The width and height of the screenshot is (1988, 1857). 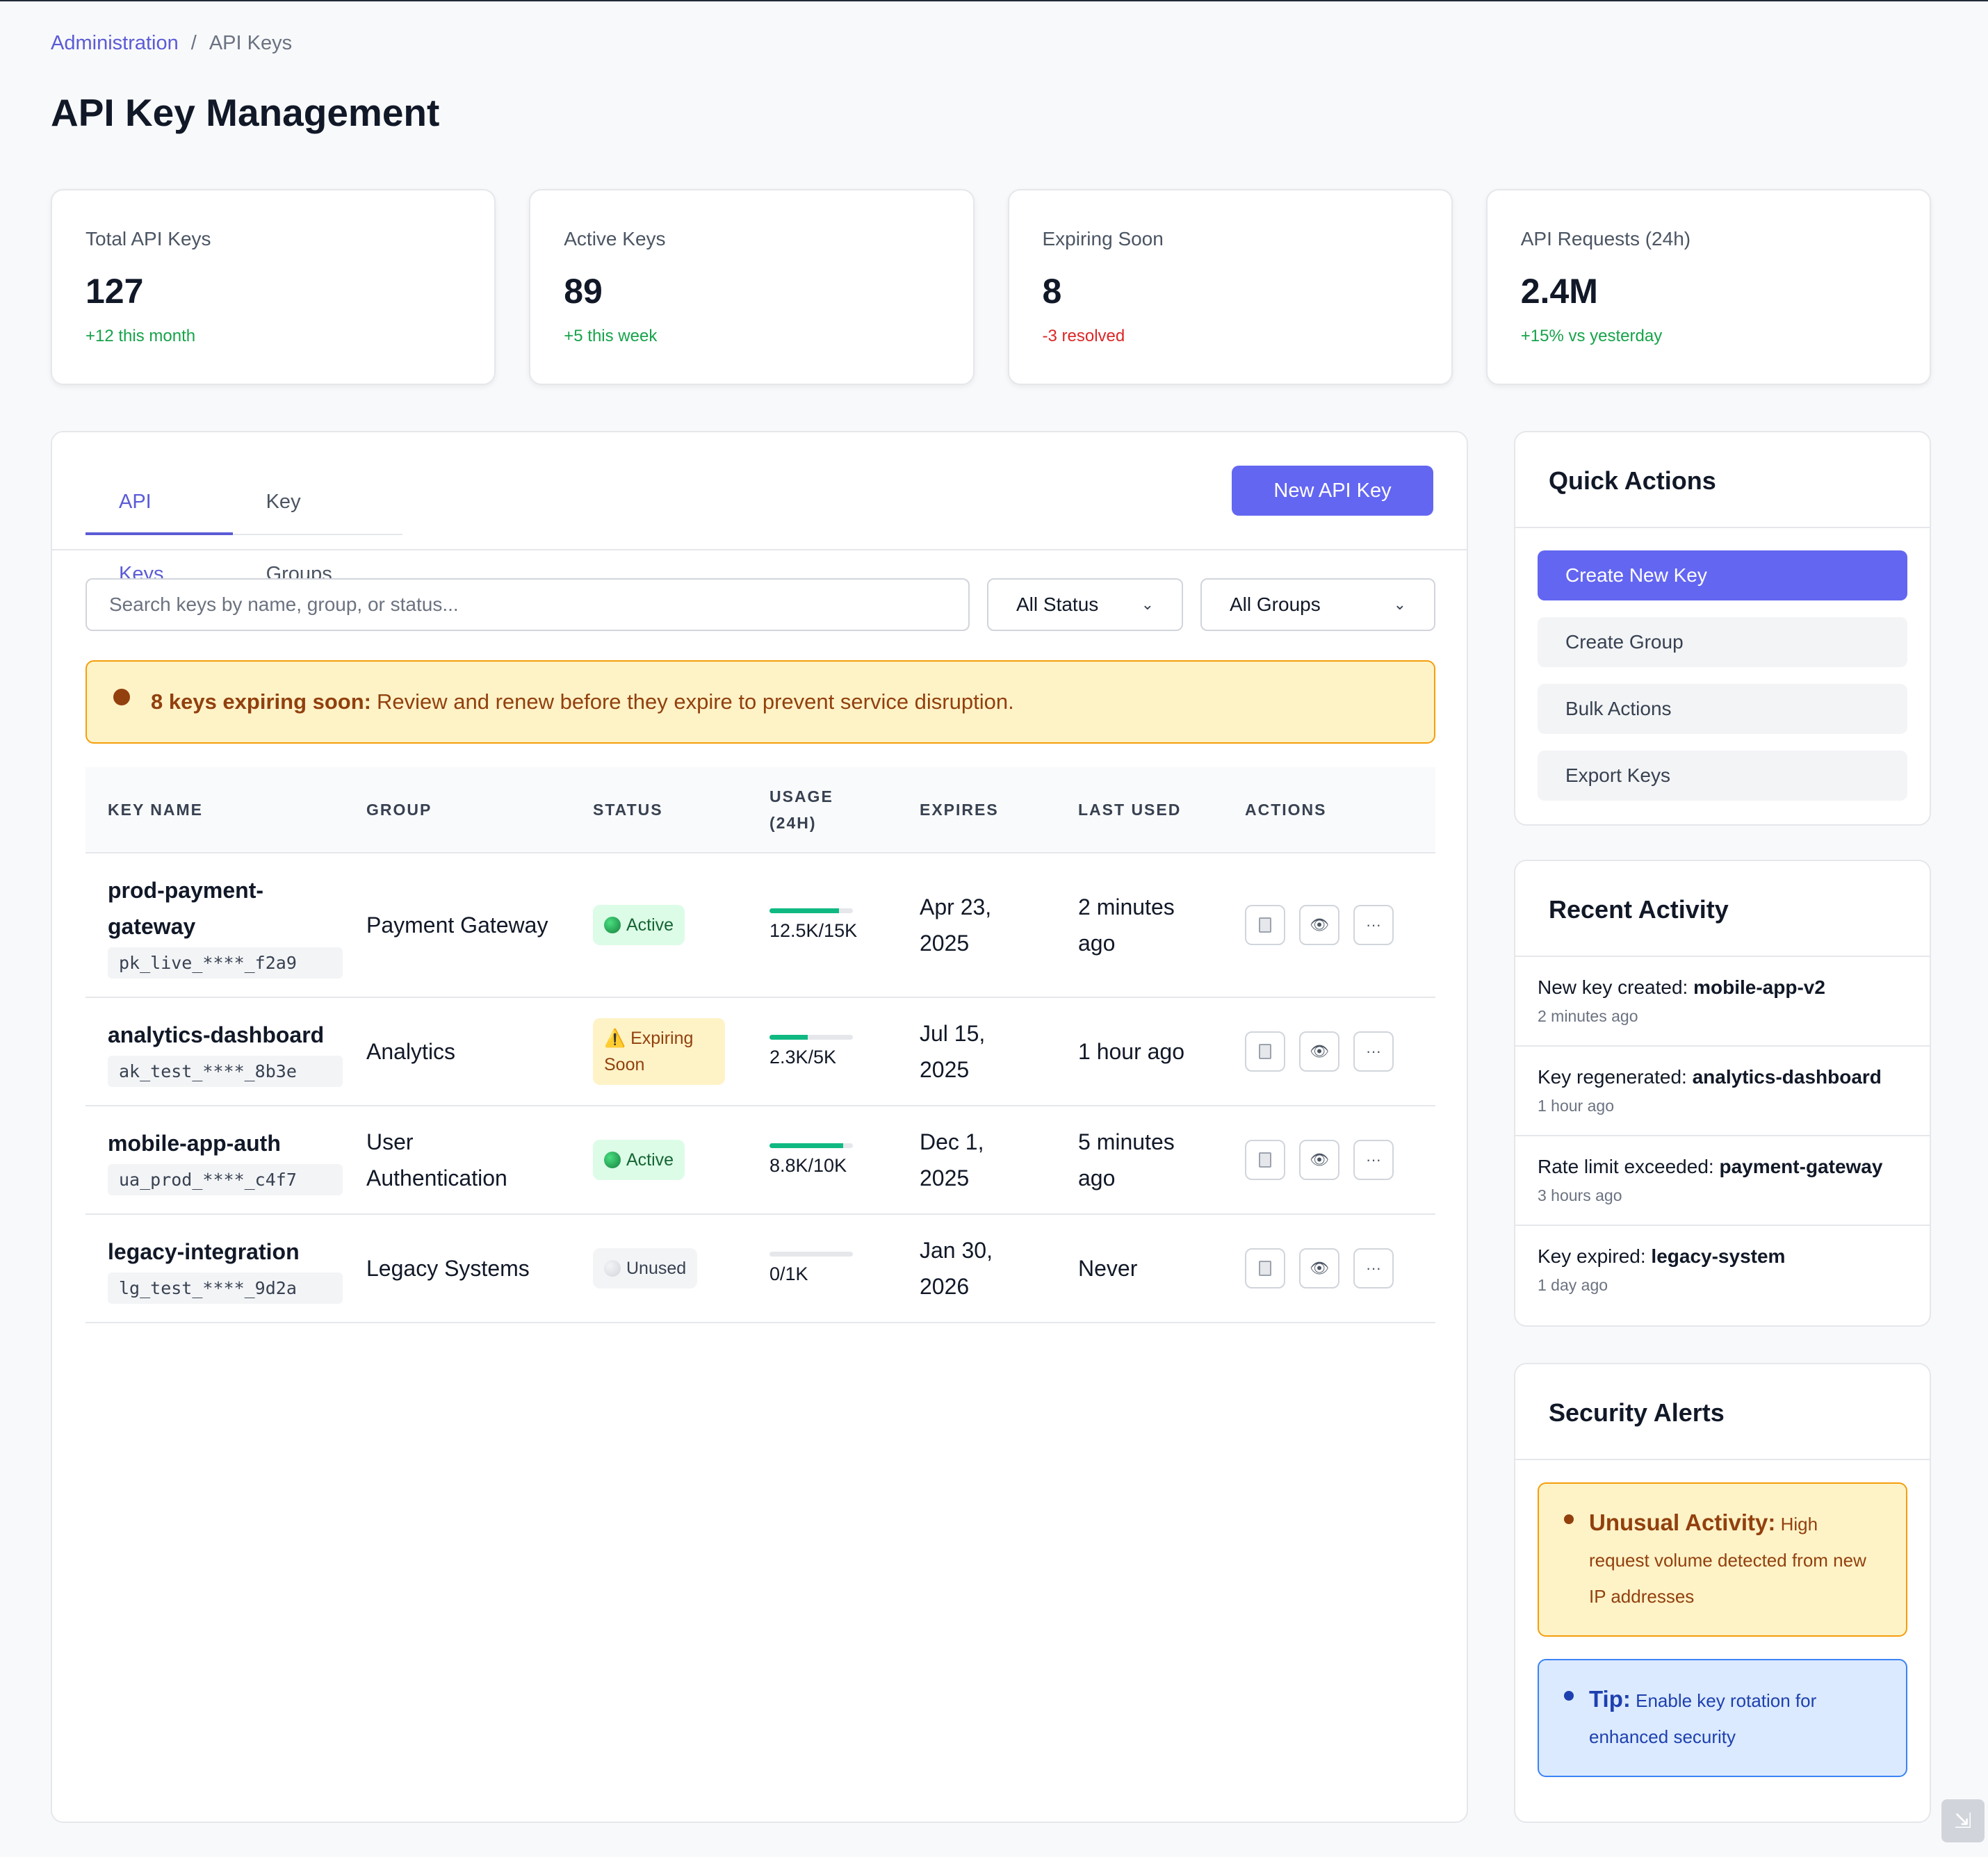 I want to click on key-name-cell: mobile-app-auth ua_prod_****_c4f7, so click(x=226, y=1160).